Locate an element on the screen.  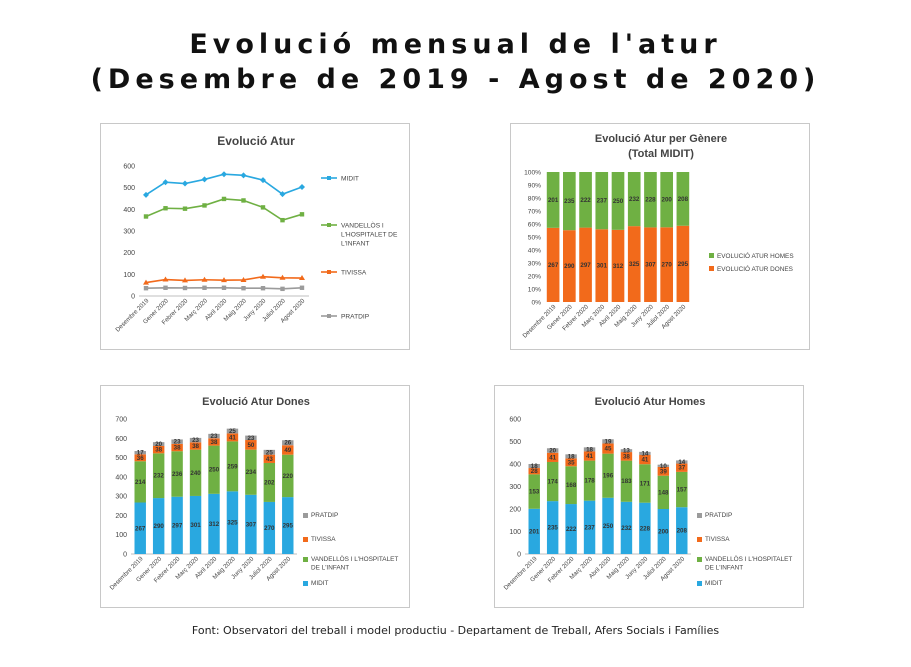
legend-label: VANDELLÒS I L'HOSPITALET DE L'INFANT is located at coordinates (748, 563).